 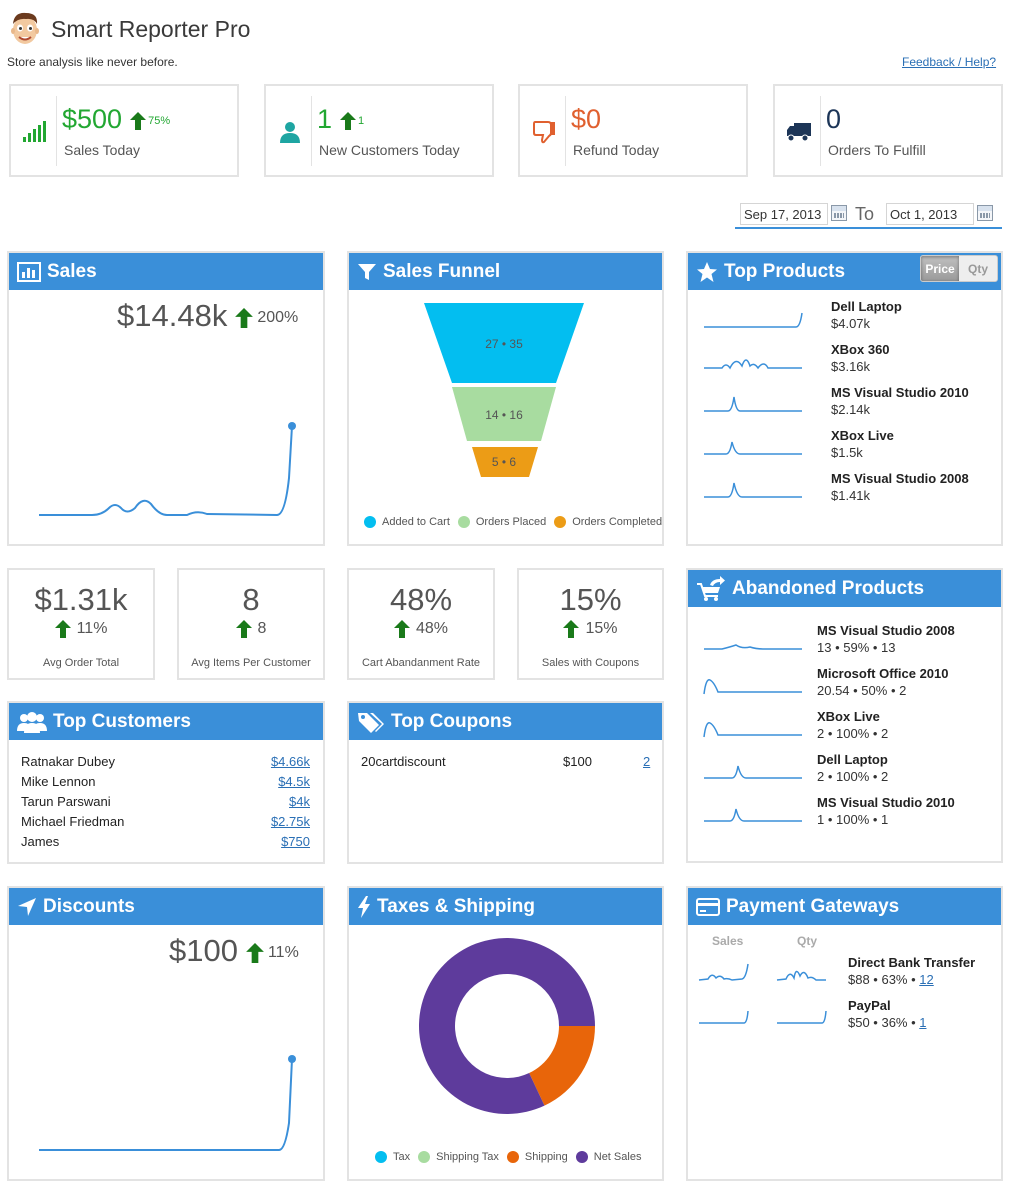 What do you see at coordinates (940, 268) in the screenshot?
I see `price-toggle-button: Price` at bounding box center [940, 268].